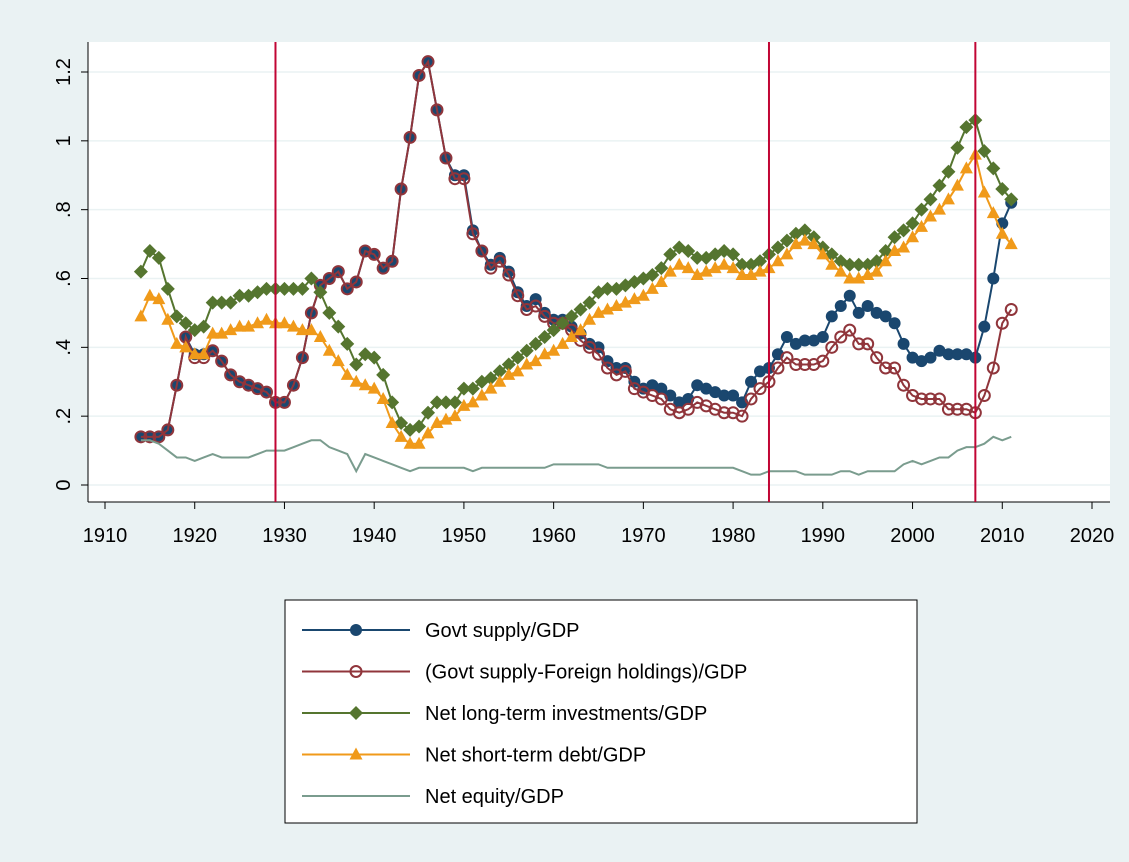 The height and width of the screenshot is (862, 1129). What do you see at coordinates (586, 673) in the screenshot?
I see `legend-label: (Govt supply-Foreign holdings)/GDP` at bounding box center [586, 673].